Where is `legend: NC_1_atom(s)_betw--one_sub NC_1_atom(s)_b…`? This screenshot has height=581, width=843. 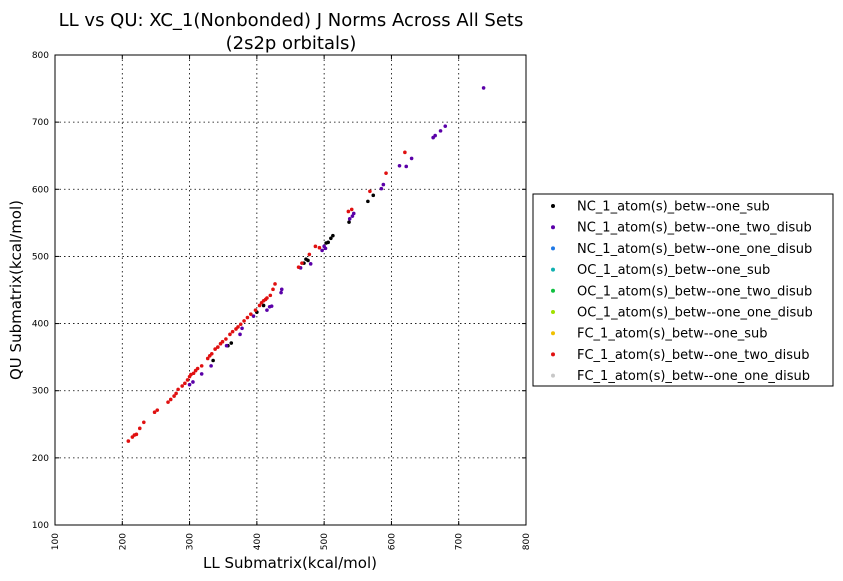
legend: NC_1_atom(s)_betw--one_sub NC_1_atom(s)_b… is located at coordinates (683, 290).